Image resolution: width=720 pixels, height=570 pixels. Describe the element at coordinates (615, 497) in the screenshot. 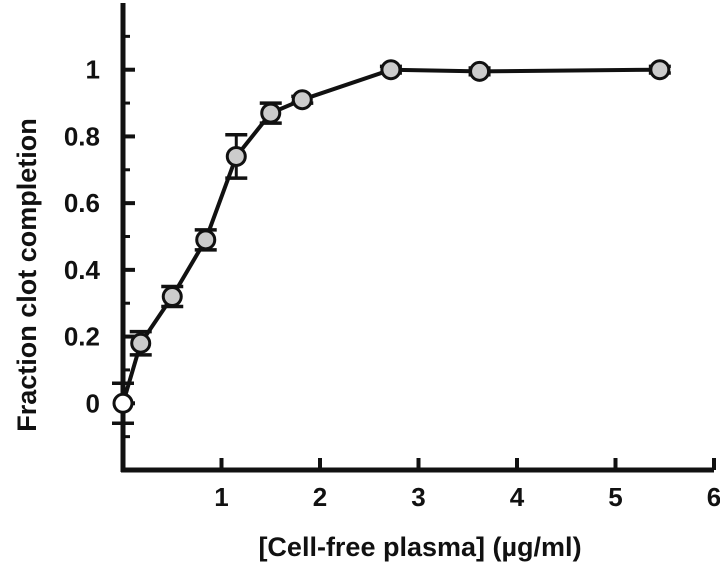

I see `x-tick-label: 5` at that location.